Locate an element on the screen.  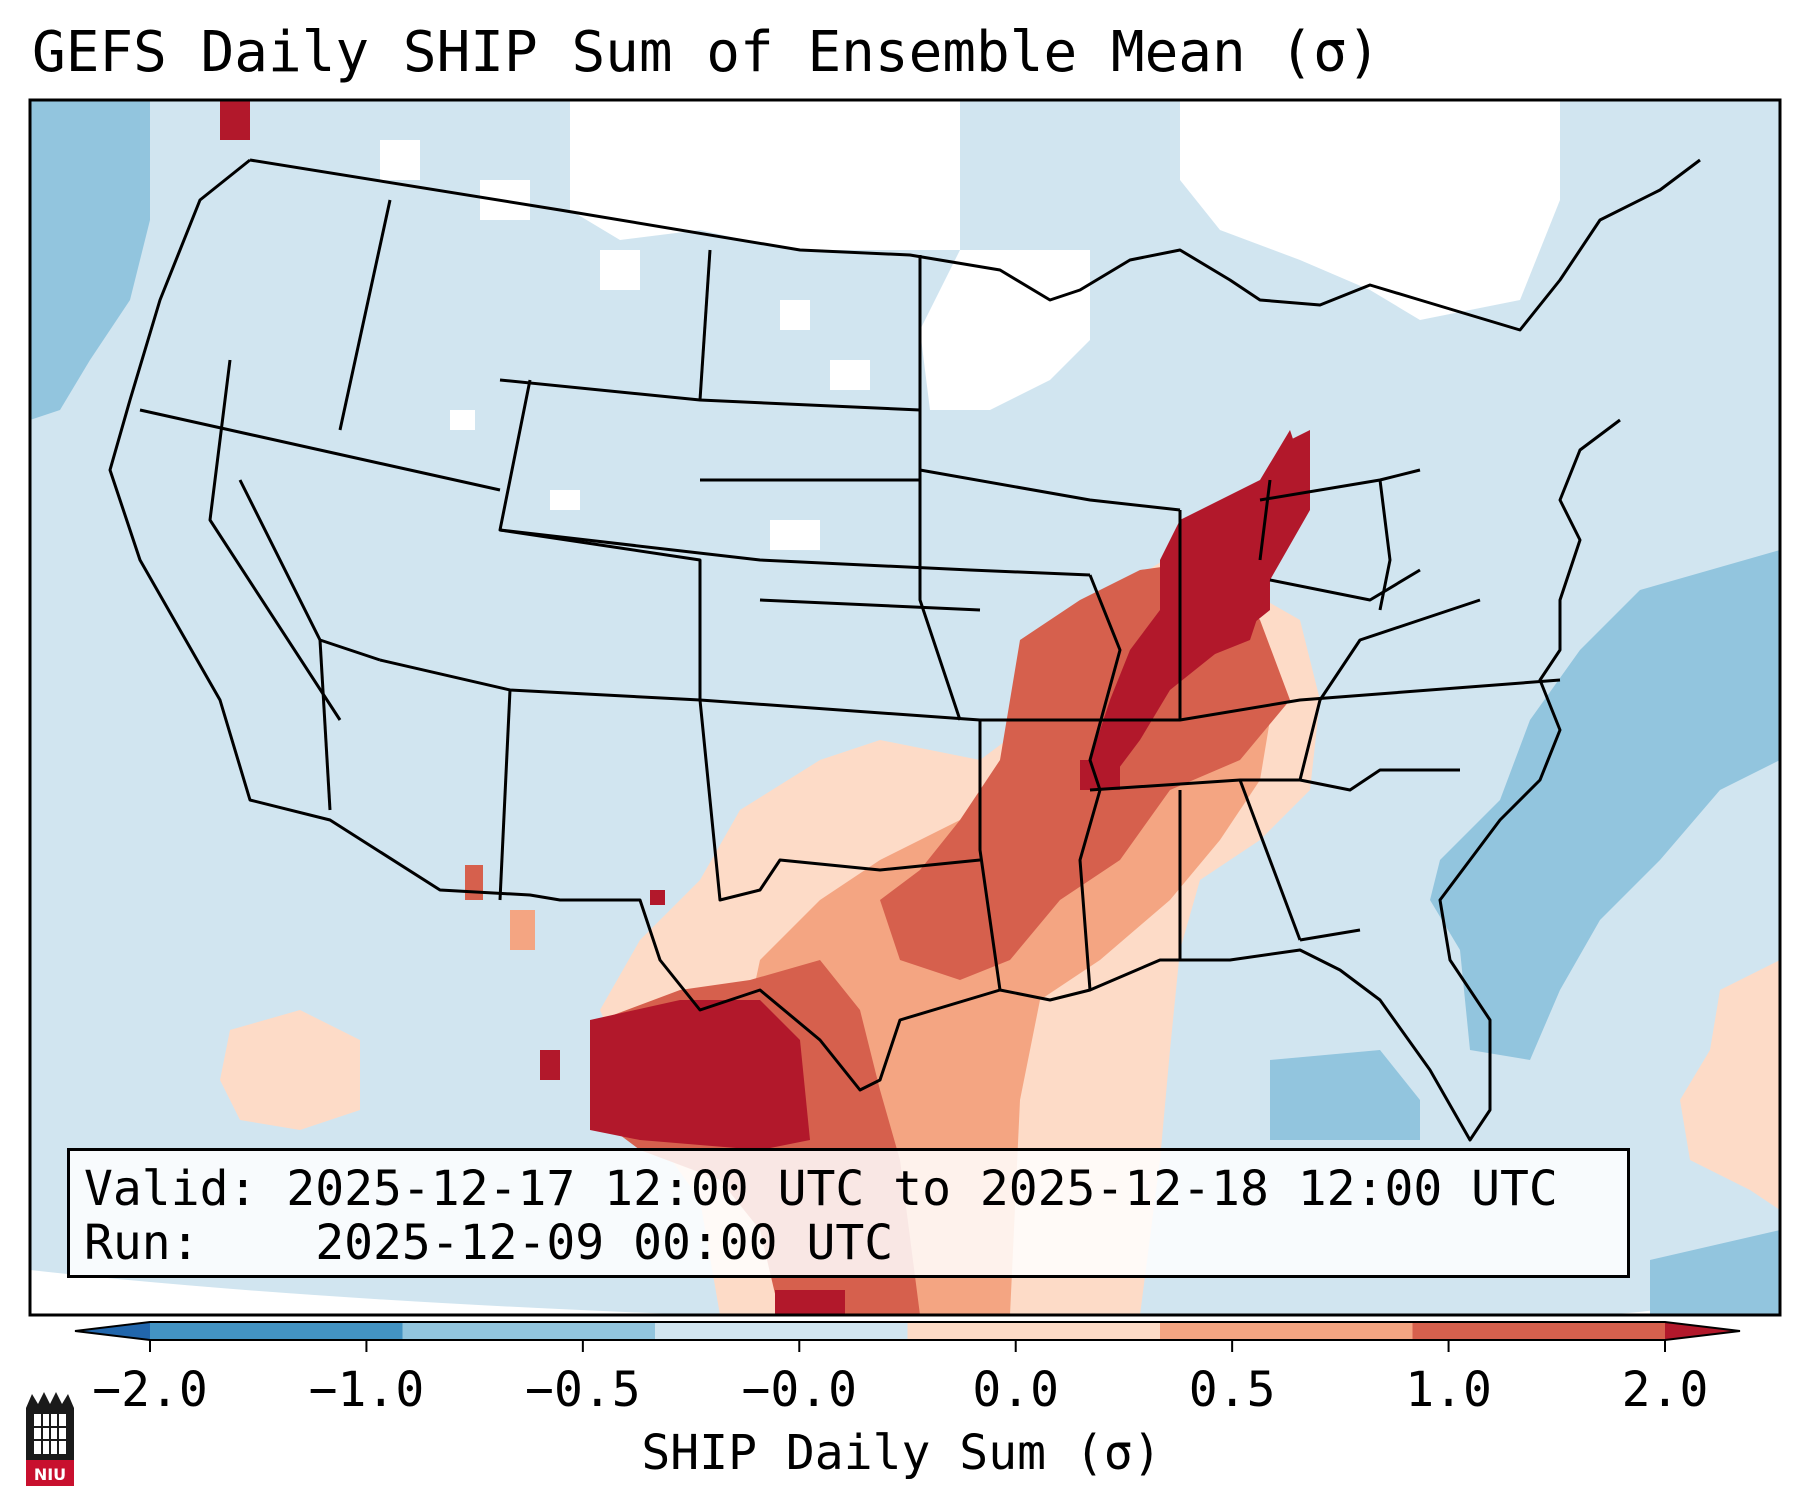
colorbar-tick-label: −2.0 is located at coordinates (150, 1390).